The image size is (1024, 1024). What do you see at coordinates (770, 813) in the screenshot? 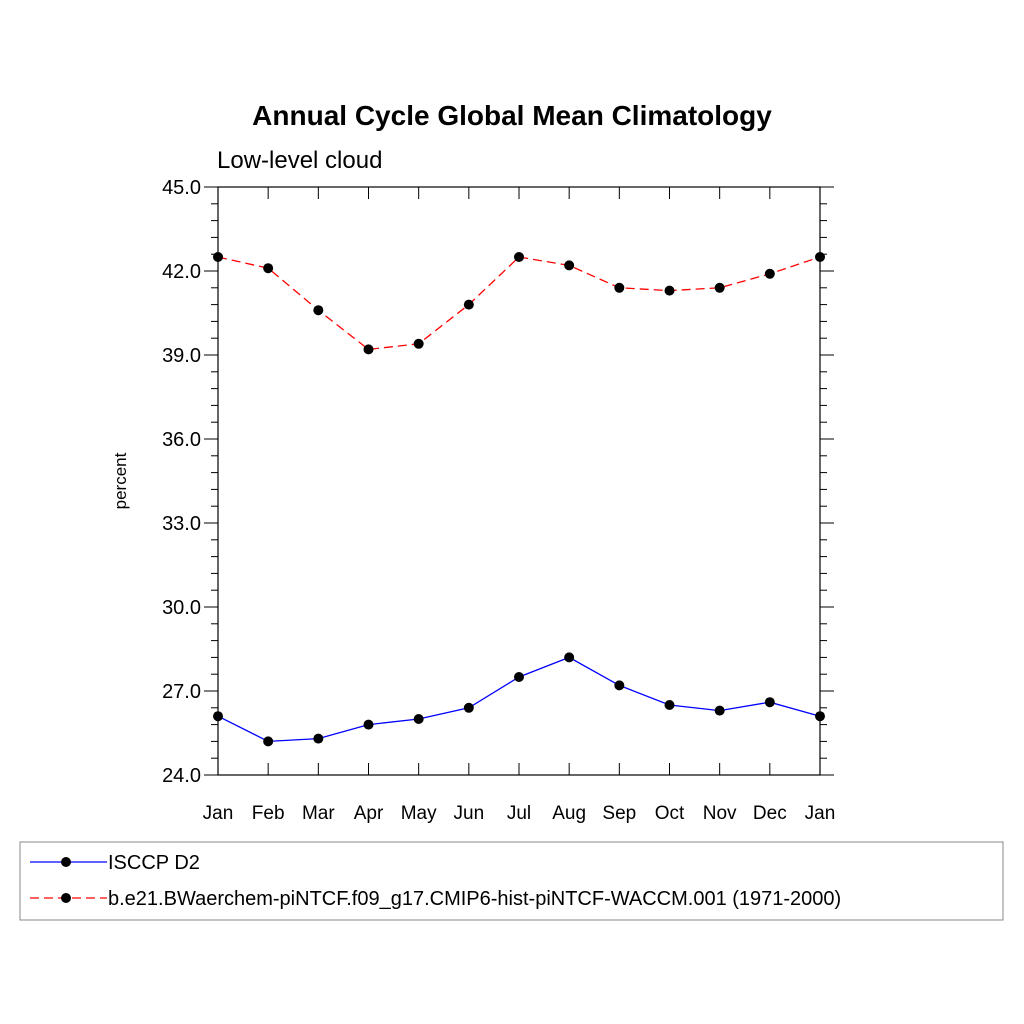
I see `x-tick-label: Dec` at bounding box center [770, 813].